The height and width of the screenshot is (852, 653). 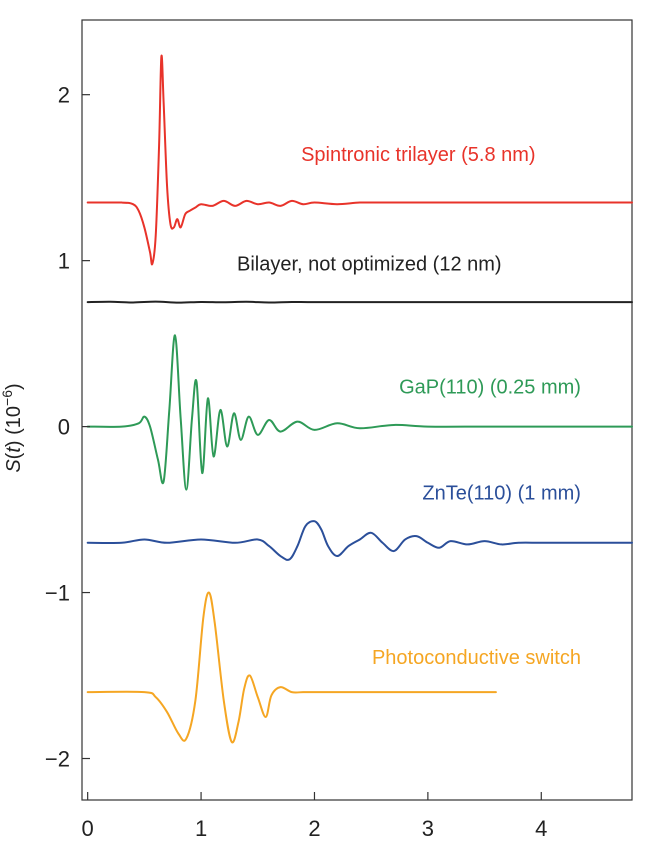 I want to click on series-label-2: GaP(110) (0.25 mm), so click(x=490, y=387).